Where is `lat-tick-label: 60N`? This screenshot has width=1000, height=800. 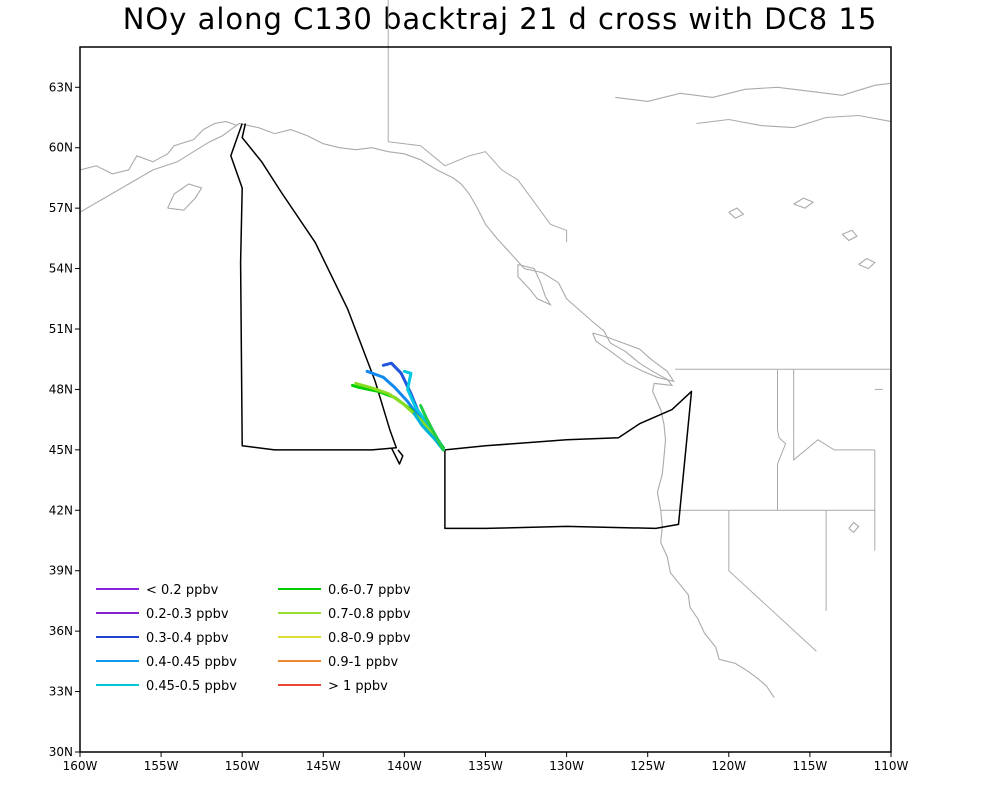 lat-tick-label: 60N is located at coordinates (61, 148).